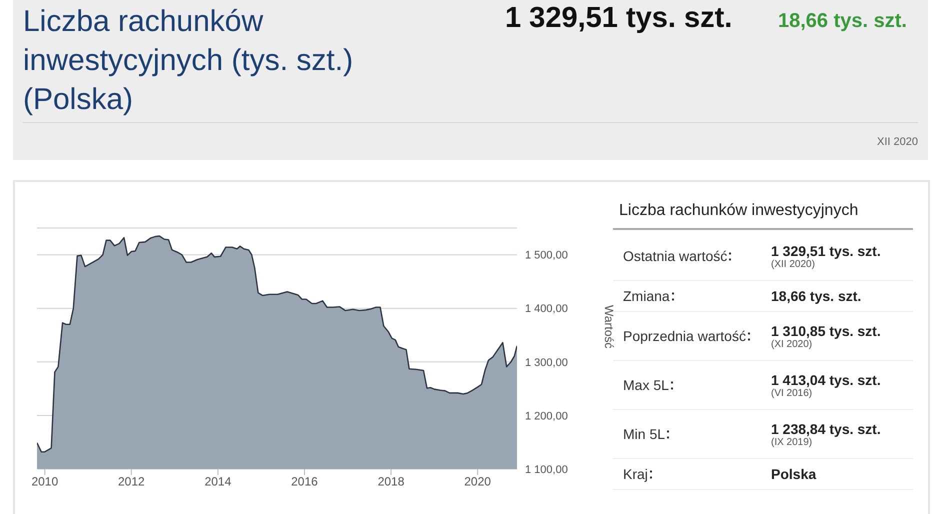  What do you see at coordinates (644, 434) in the screenshot?
I see `category-label: Min 5L` at bounding box center [644, 434].